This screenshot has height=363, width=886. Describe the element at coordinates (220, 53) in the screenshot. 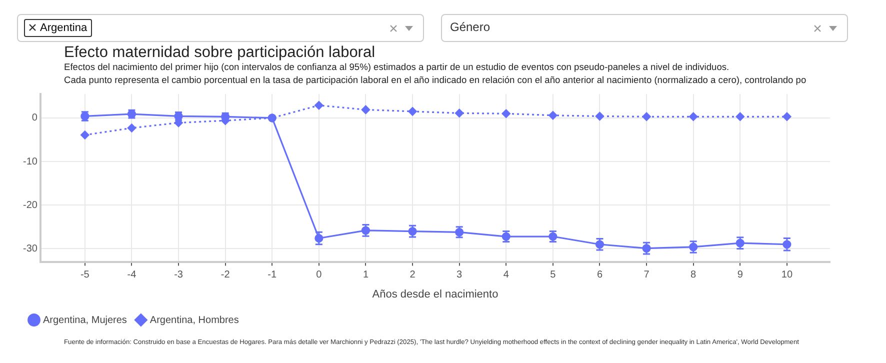

I see `chart-title: Efecto maternidad sobre participación laboral` at that location.